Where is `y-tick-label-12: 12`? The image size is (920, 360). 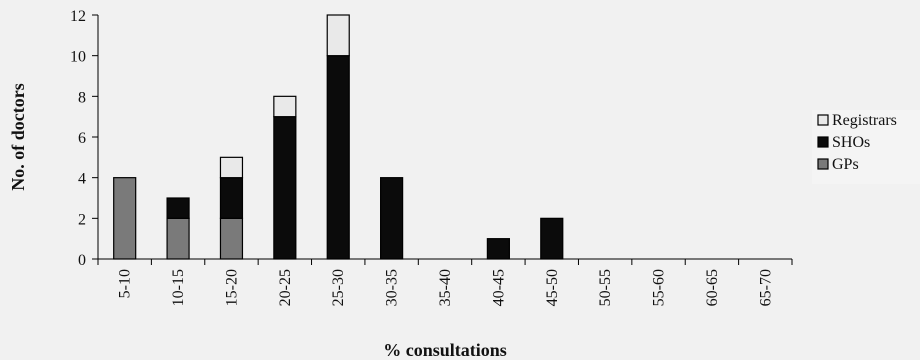
y-tick-label-12: 12 is located at coordinates (78, 16).